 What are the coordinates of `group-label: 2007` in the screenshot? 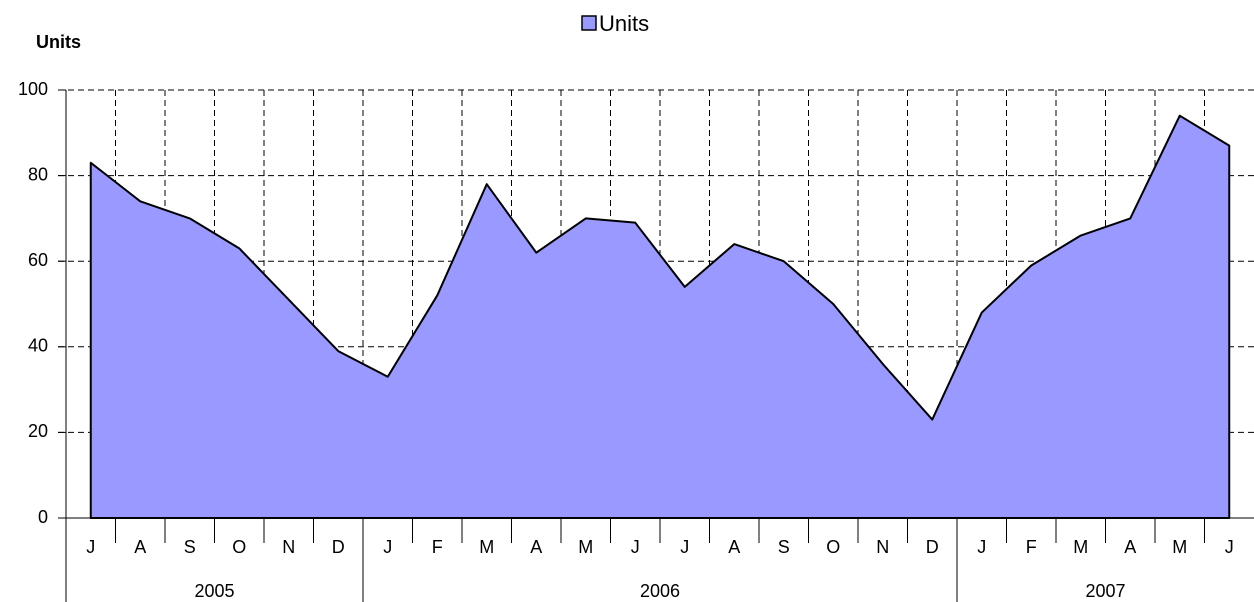 It's located at (1105, 591).